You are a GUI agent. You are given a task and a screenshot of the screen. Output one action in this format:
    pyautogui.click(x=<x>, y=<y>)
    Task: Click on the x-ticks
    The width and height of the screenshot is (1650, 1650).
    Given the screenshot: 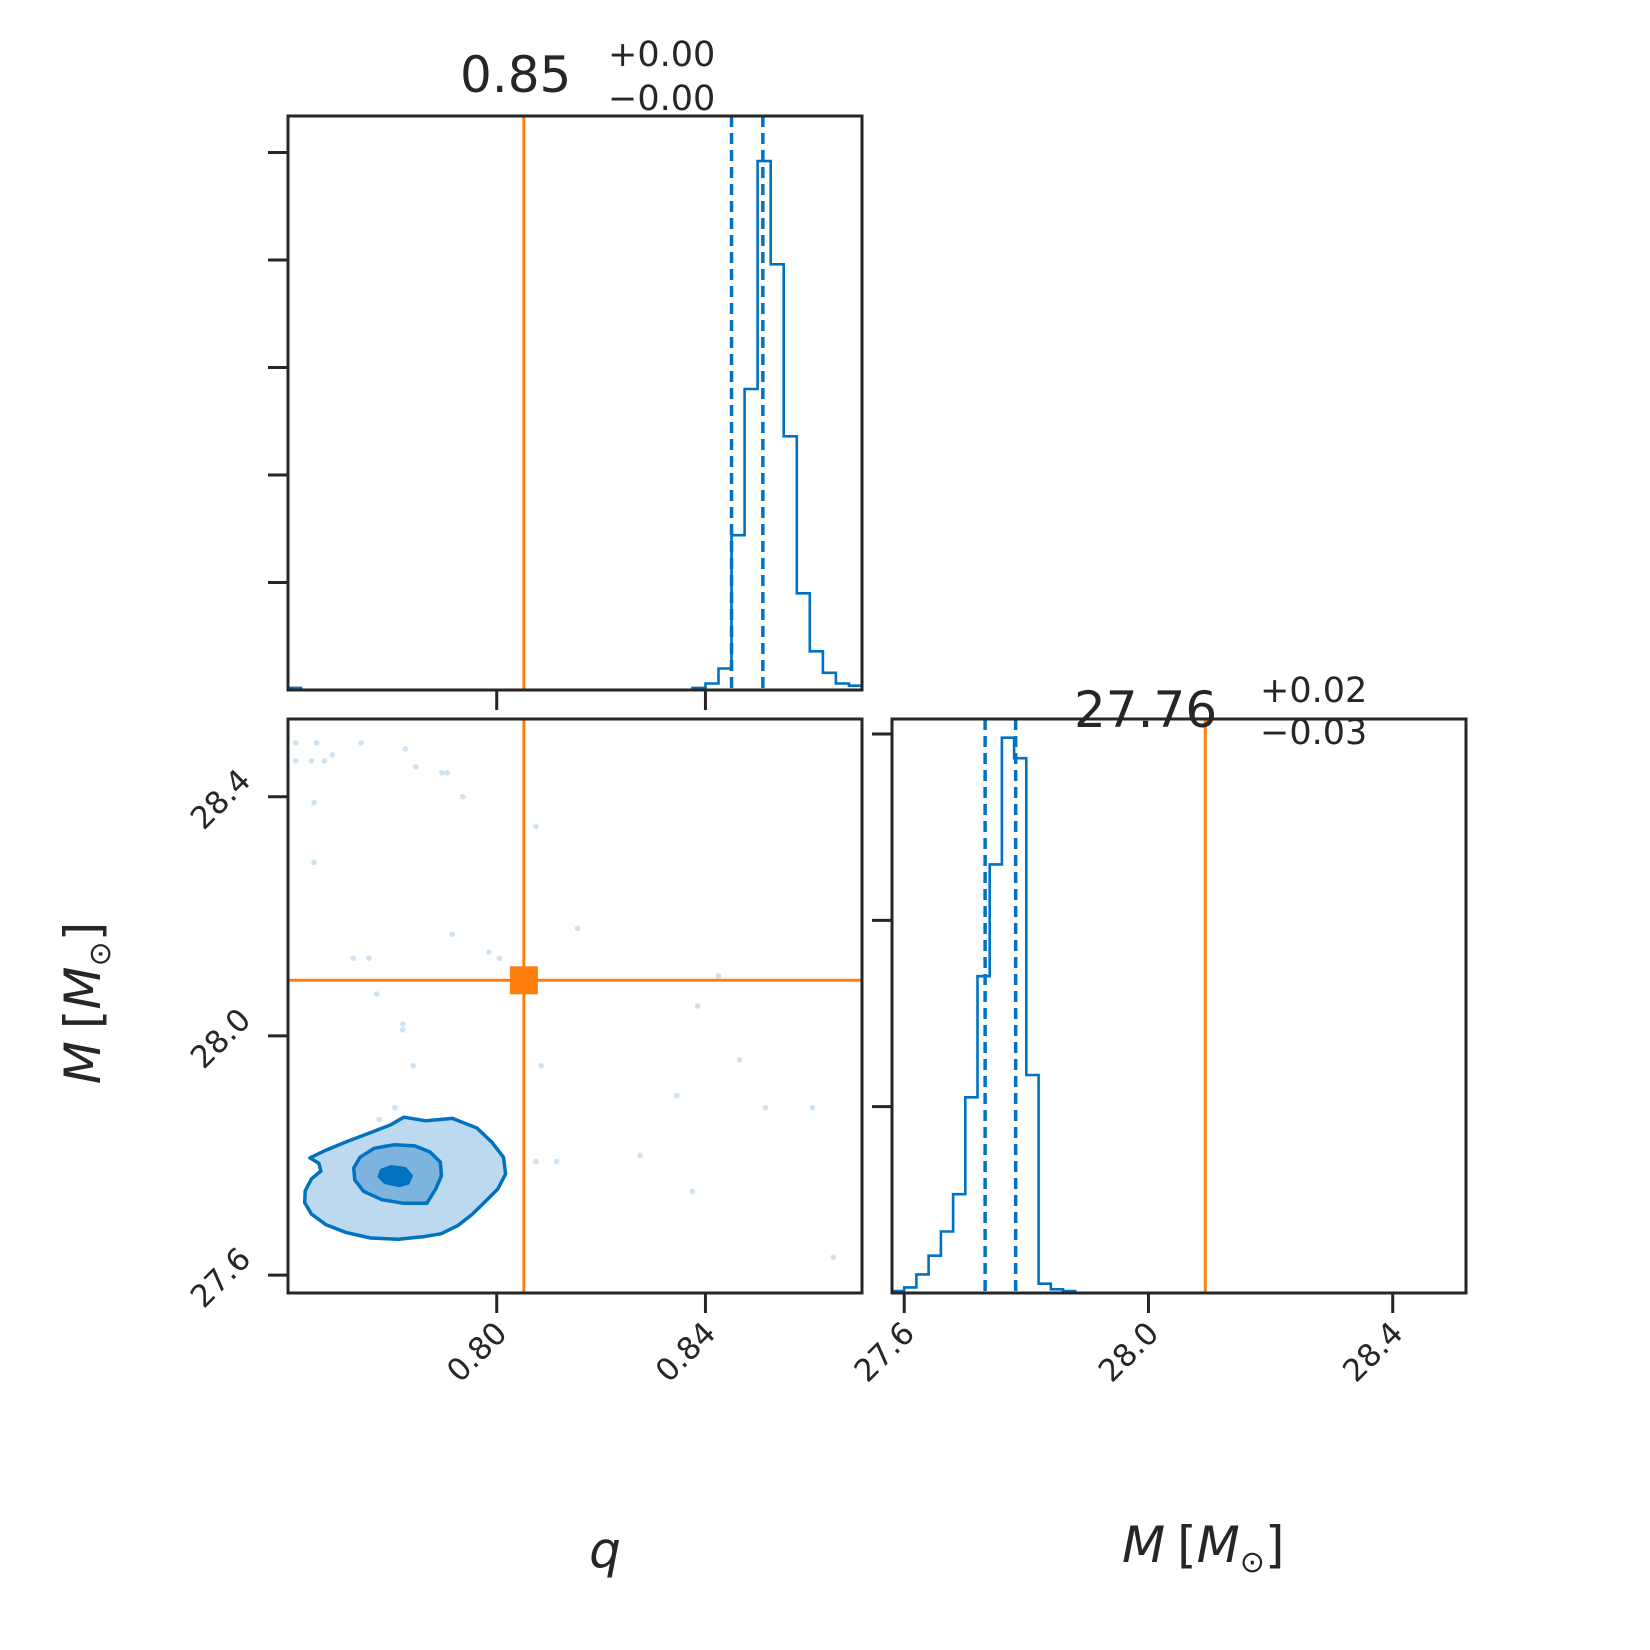 What is the action you would take?
    pyautogui.click(x=601, y=700)
    